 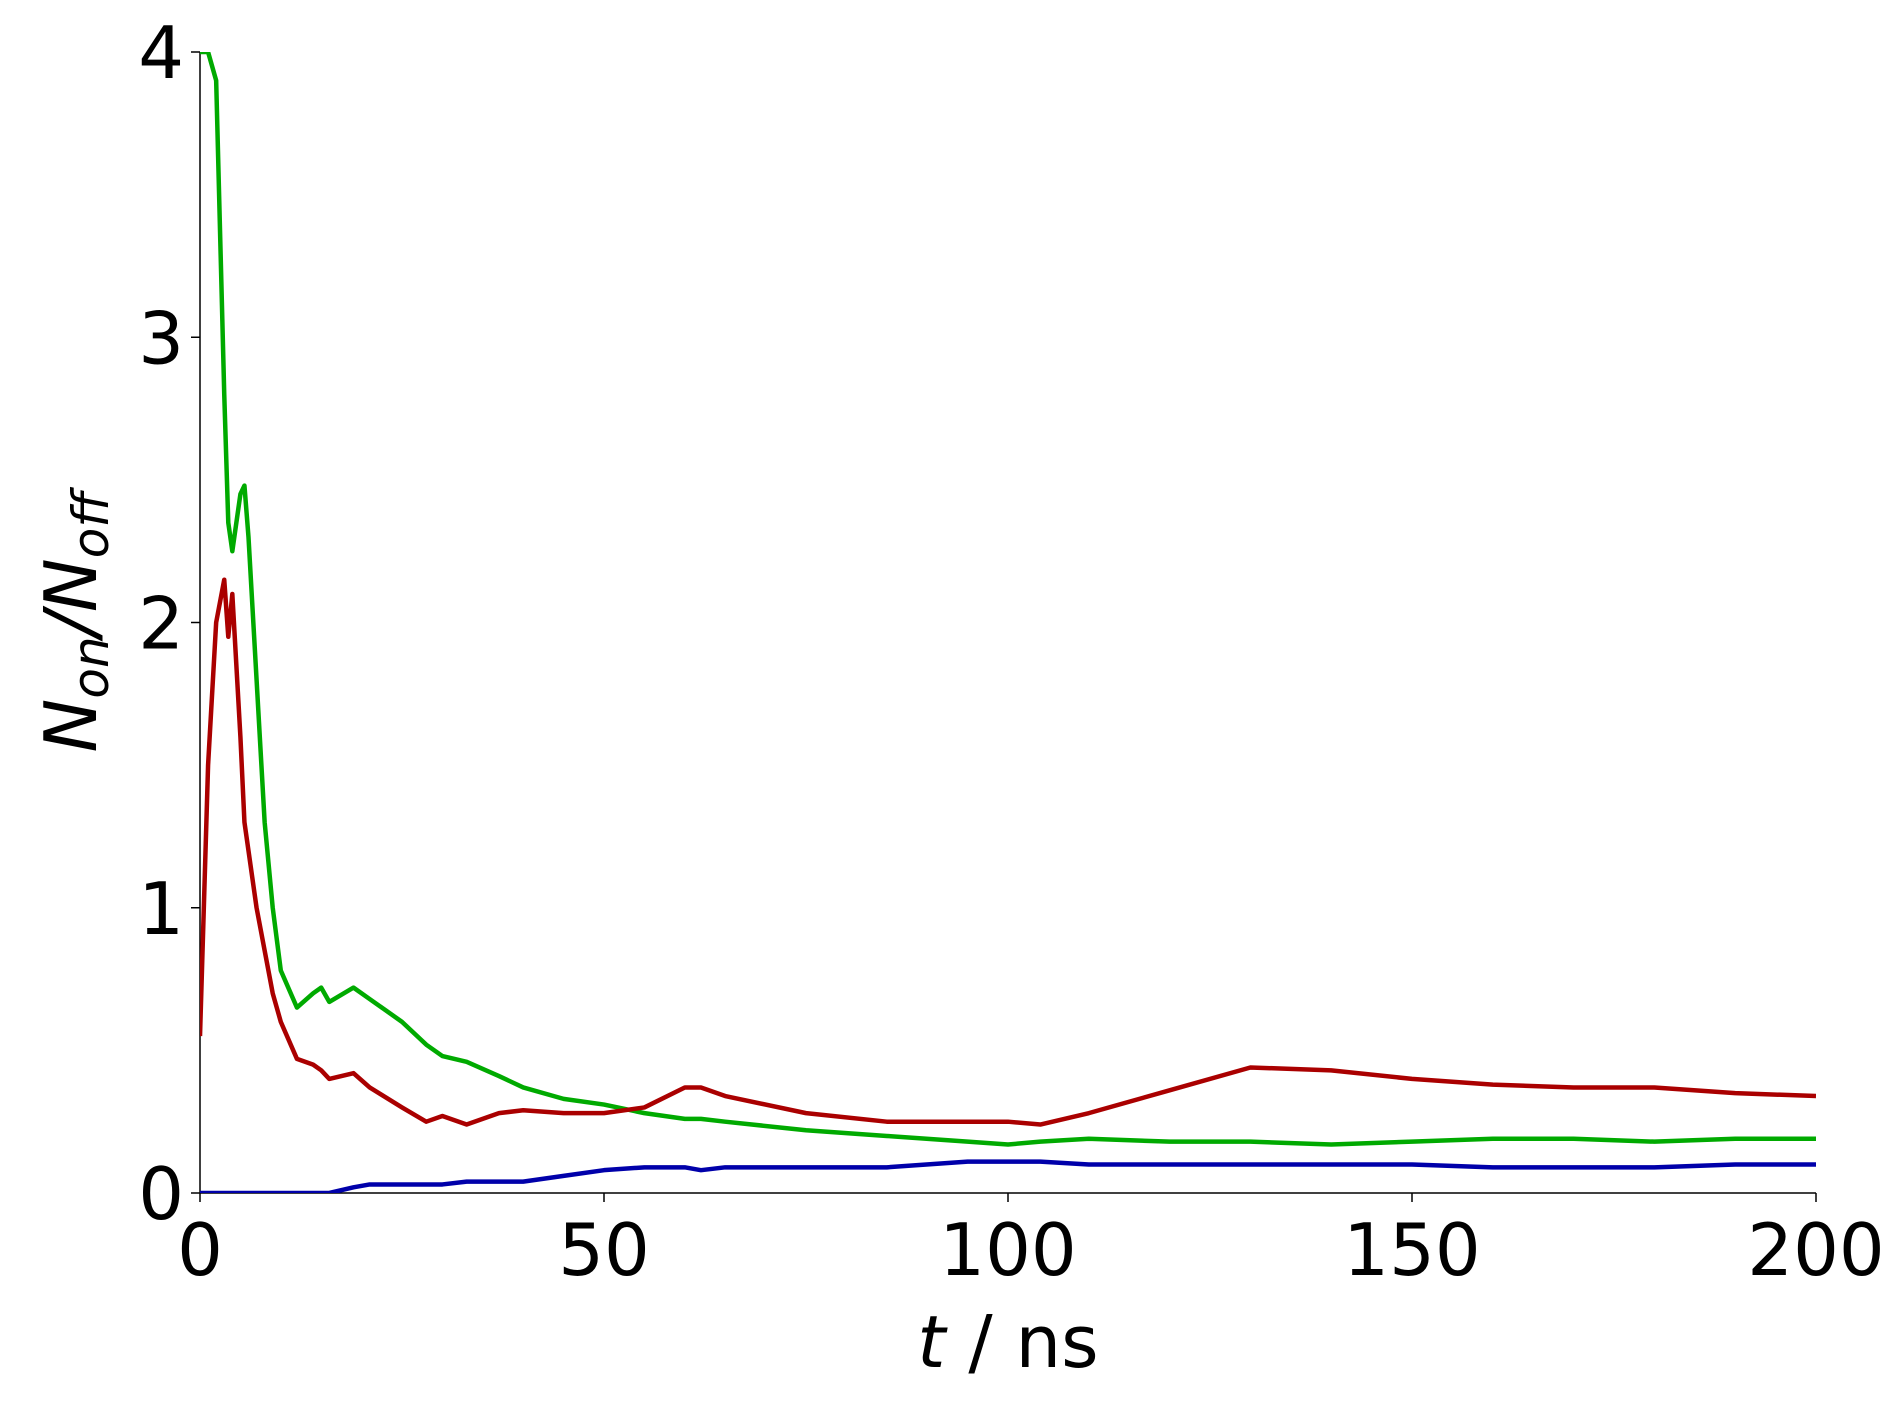 What do you see at coordinates (932, 1342) in the screenshot?
I see `x-label-var: t` at bounding box center [932, 1342].